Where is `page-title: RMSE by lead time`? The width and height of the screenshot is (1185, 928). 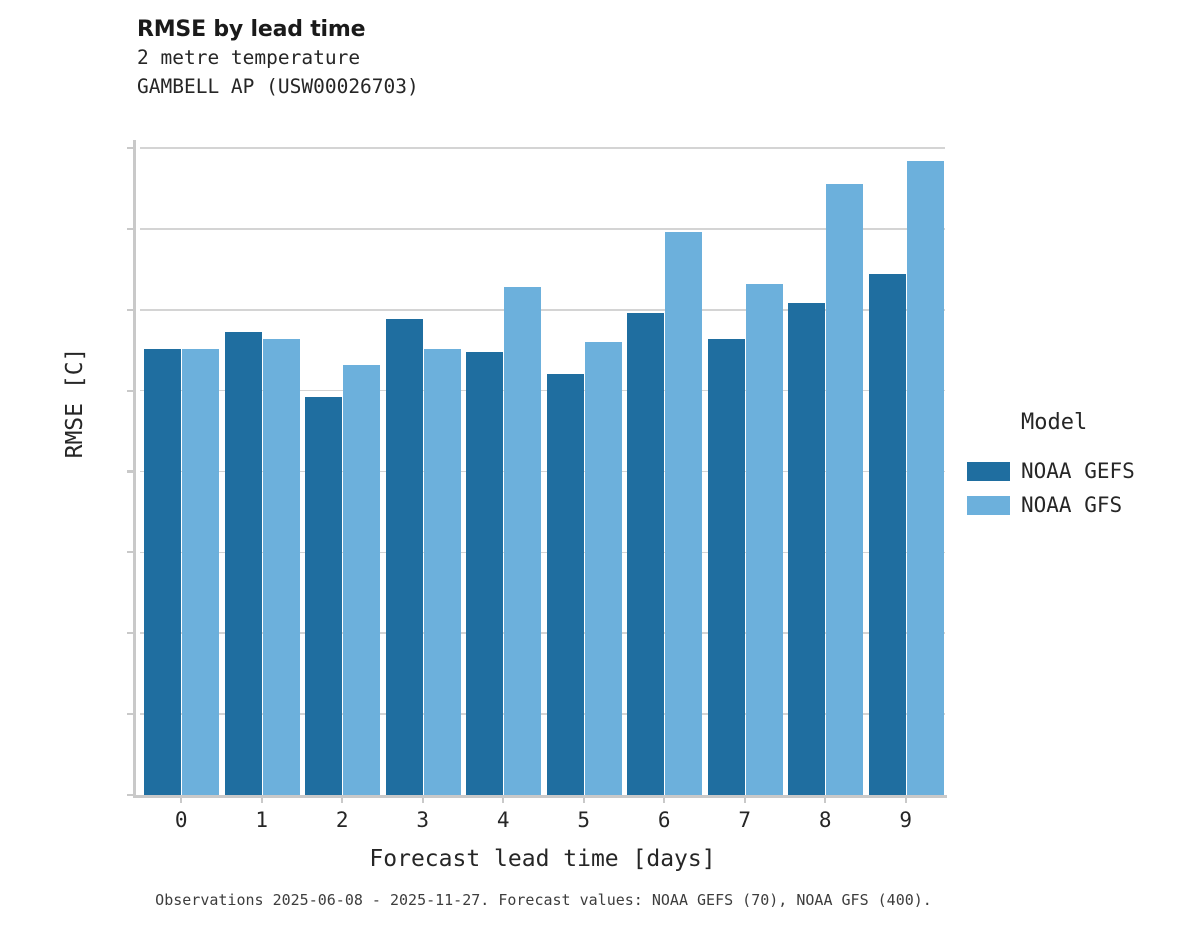 page-title: RMSE by lead time is located at coordinates (251, 29).